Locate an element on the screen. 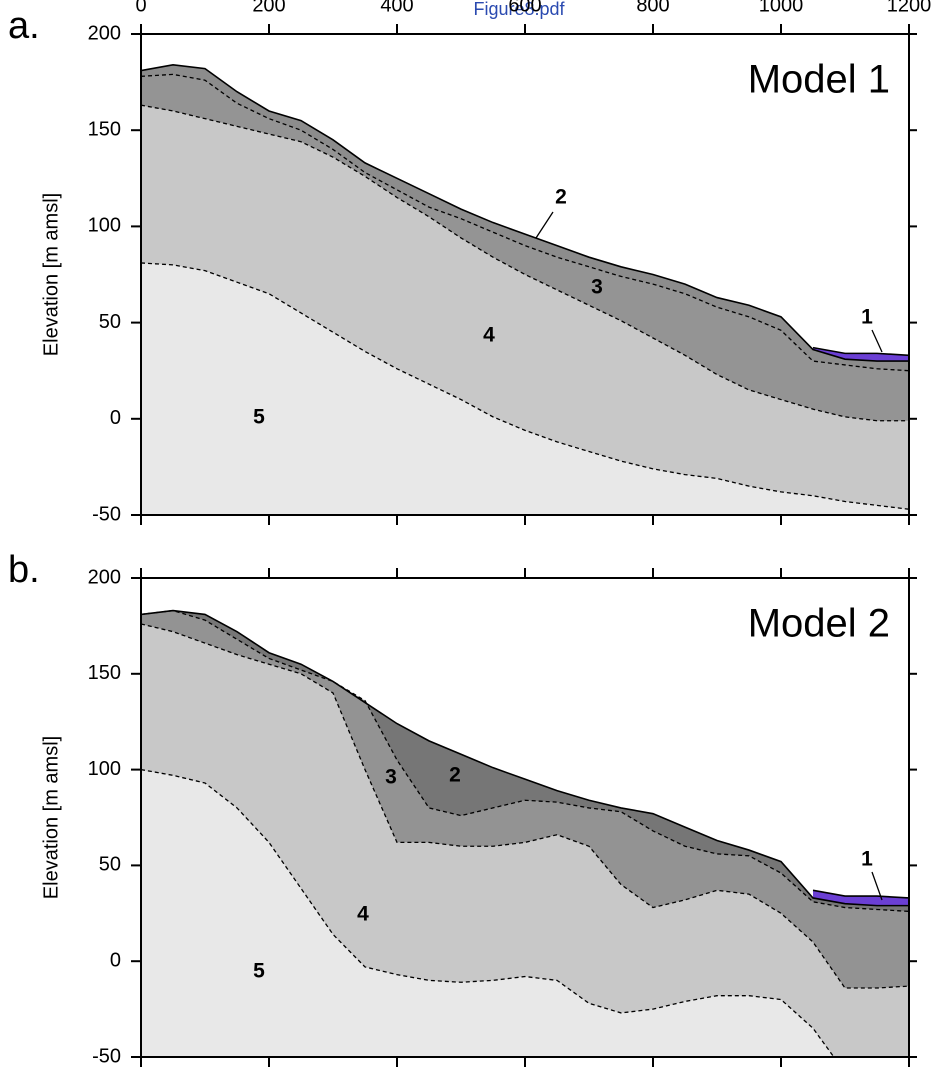 Image resolution: width=942 pixels, height=1072 pixels. x-tick-label: 600 is located at coordinates (524, 8).